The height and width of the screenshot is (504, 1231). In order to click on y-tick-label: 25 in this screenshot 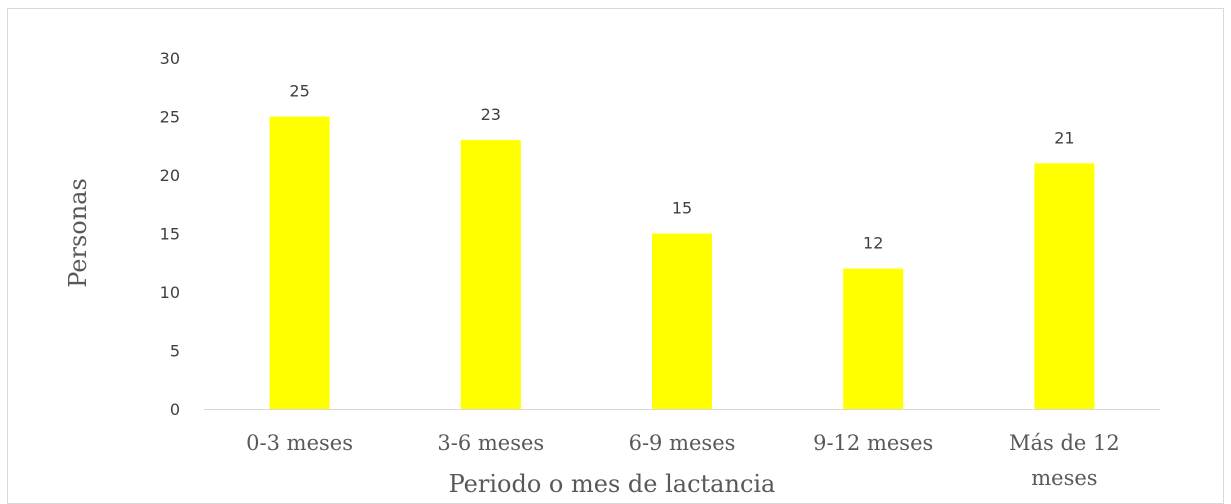, I will do `click(170, 117)`.